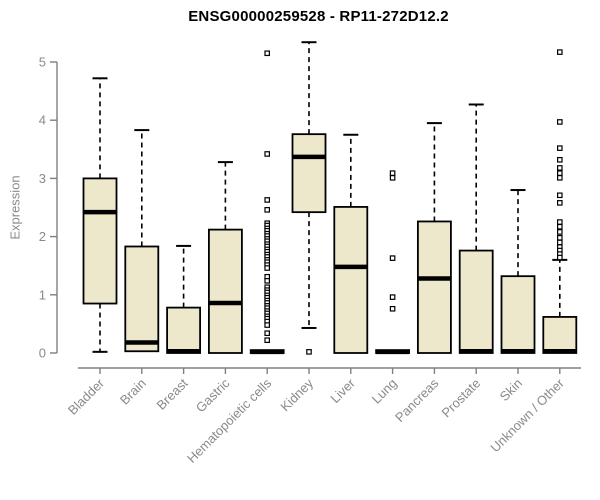 This screenshot has width=600, height=500. Describe the element at coordinates (142, 241) in the screenshot. I see `box-brain` at that location.